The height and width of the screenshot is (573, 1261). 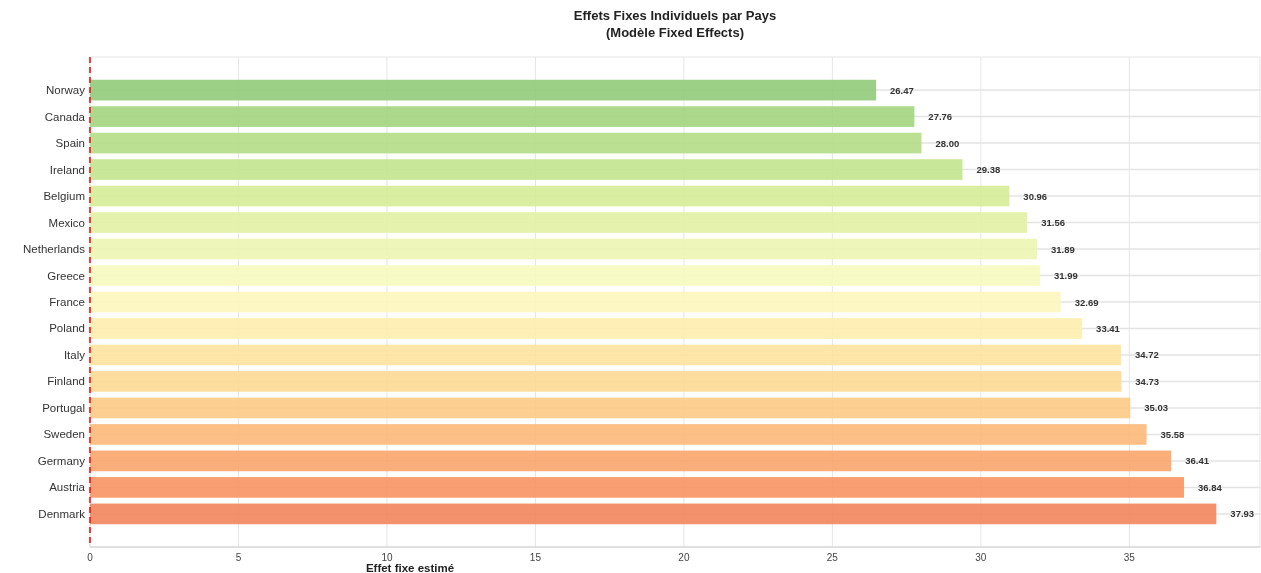 I want to click on y-tick-label: Mexico, so click(x=66, y=222).